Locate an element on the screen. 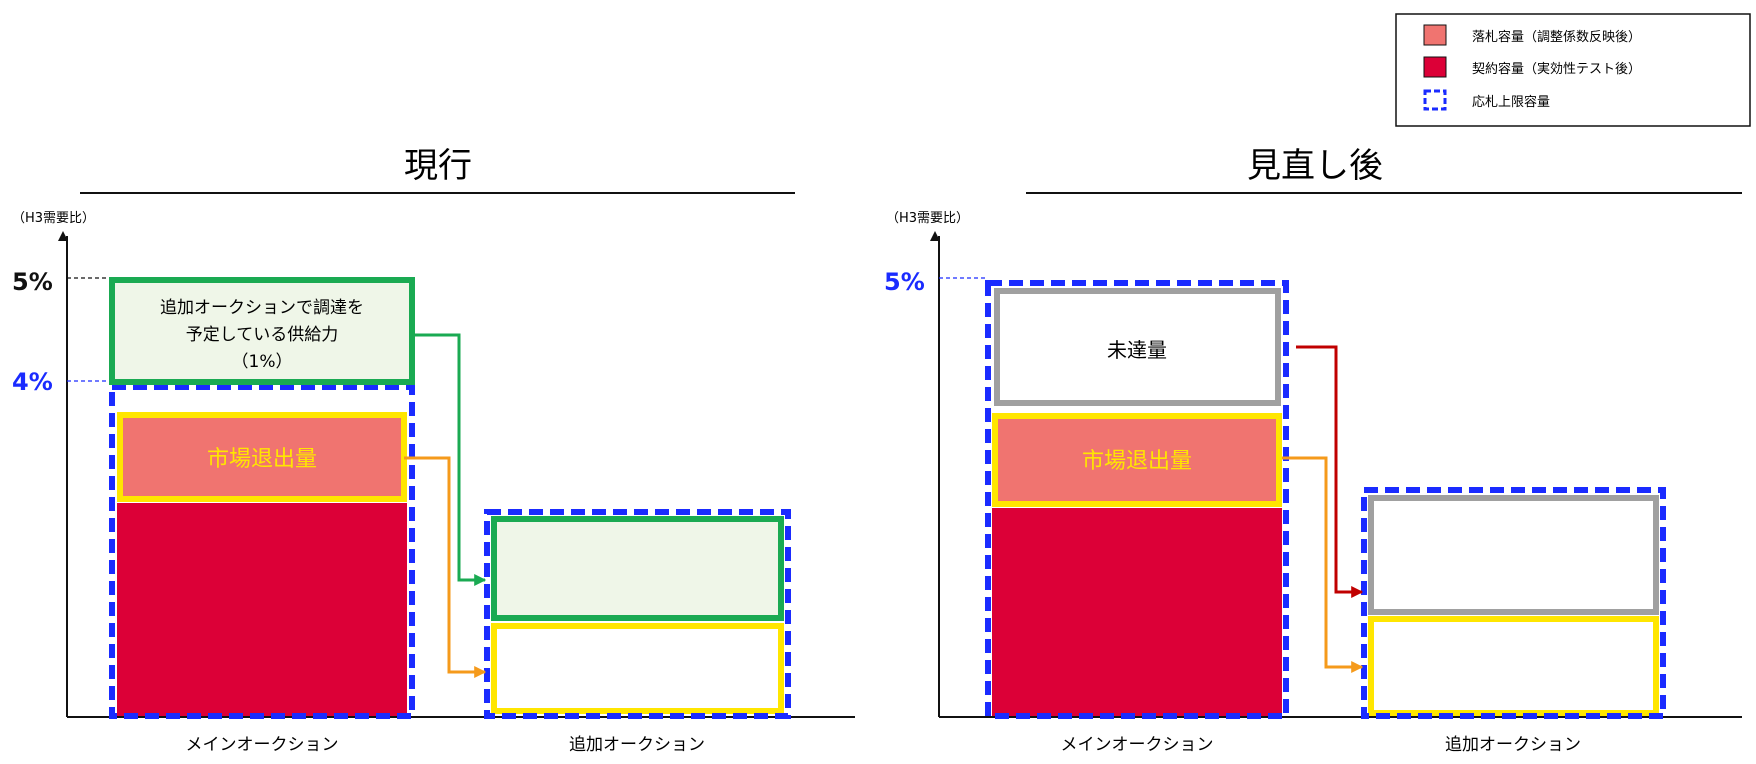 The image size is (1756, 764). arrow-shortfall-to-additional is located at coordinates (1330, 471).